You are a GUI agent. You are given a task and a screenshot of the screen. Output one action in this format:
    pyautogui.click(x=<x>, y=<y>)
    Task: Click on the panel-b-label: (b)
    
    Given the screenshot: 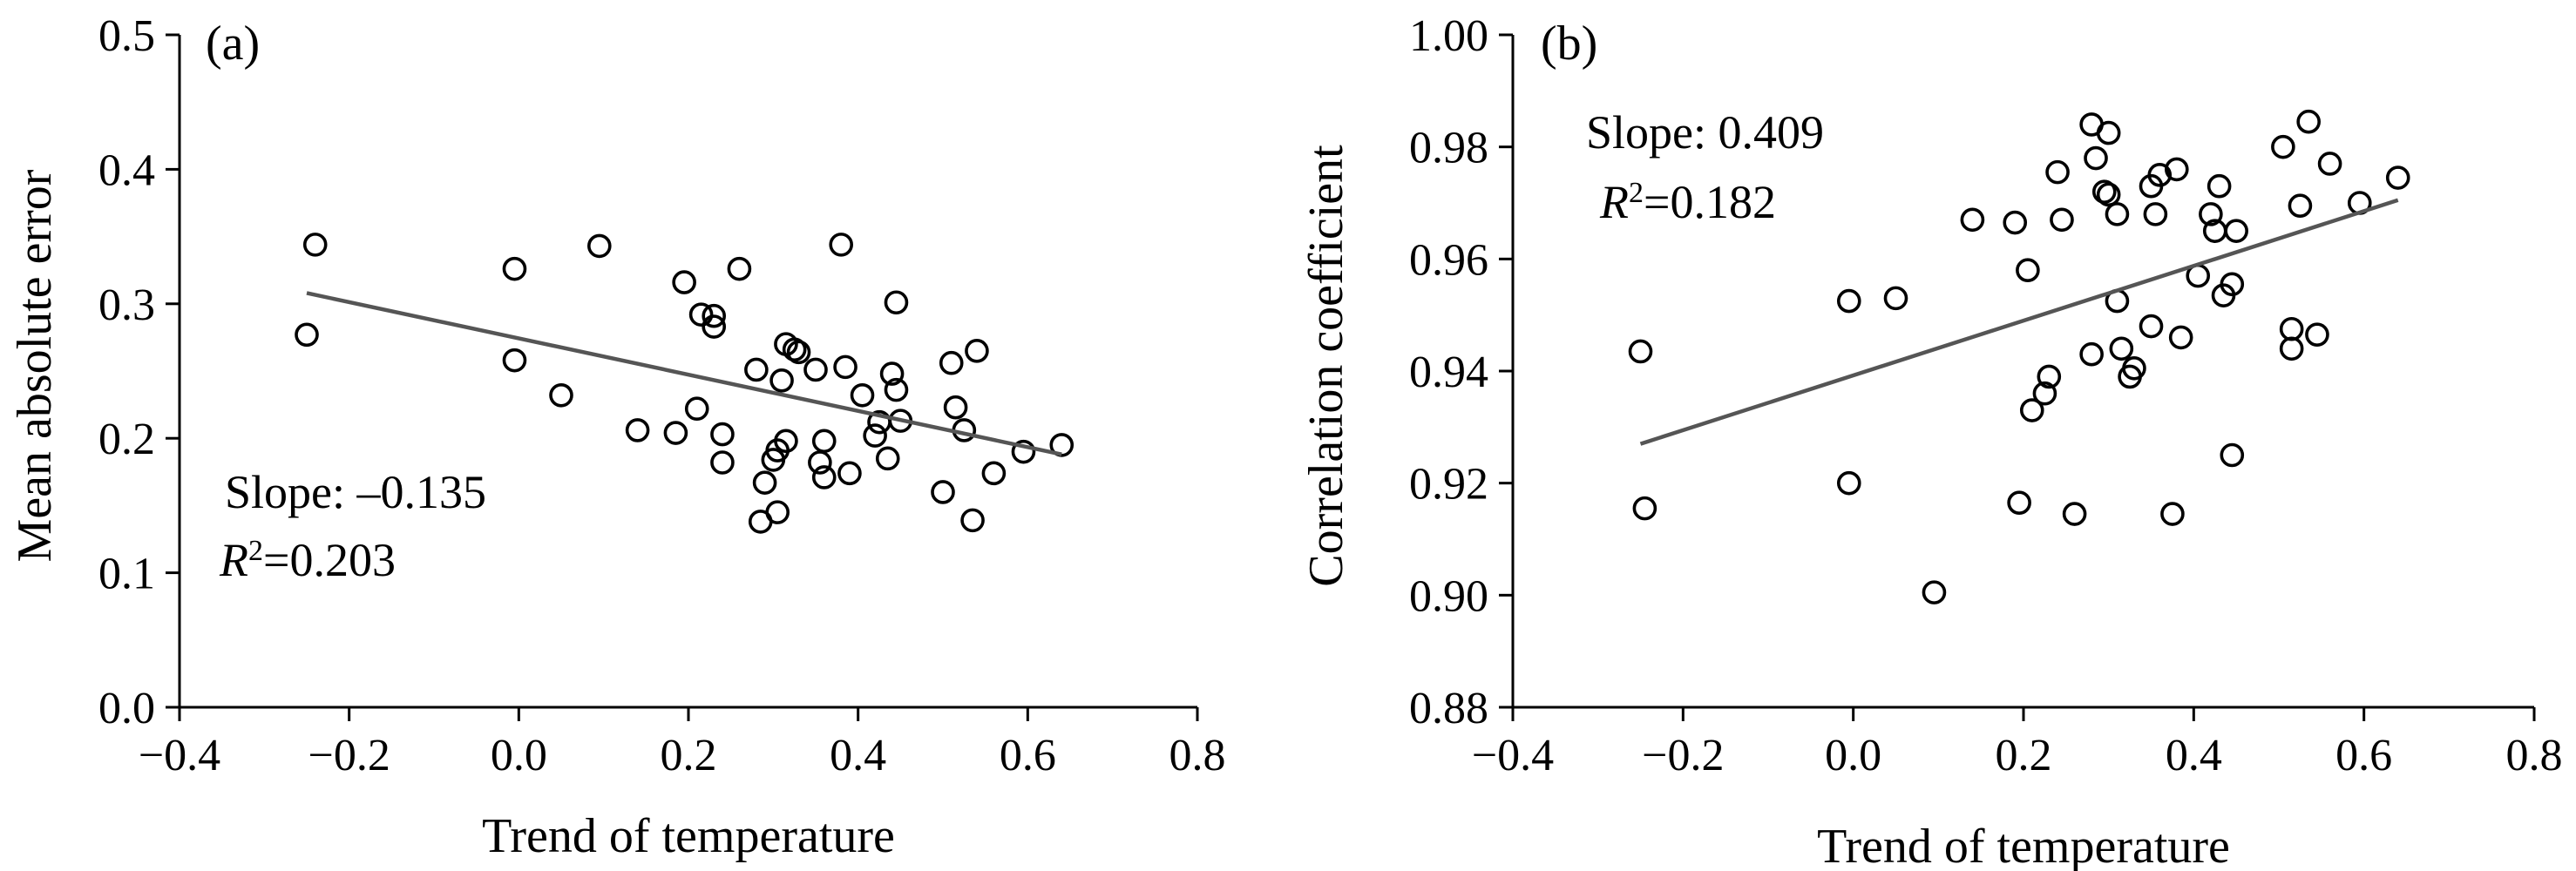 What is the action you would take?
    pyautogui.click(x=1569, y=44)
    